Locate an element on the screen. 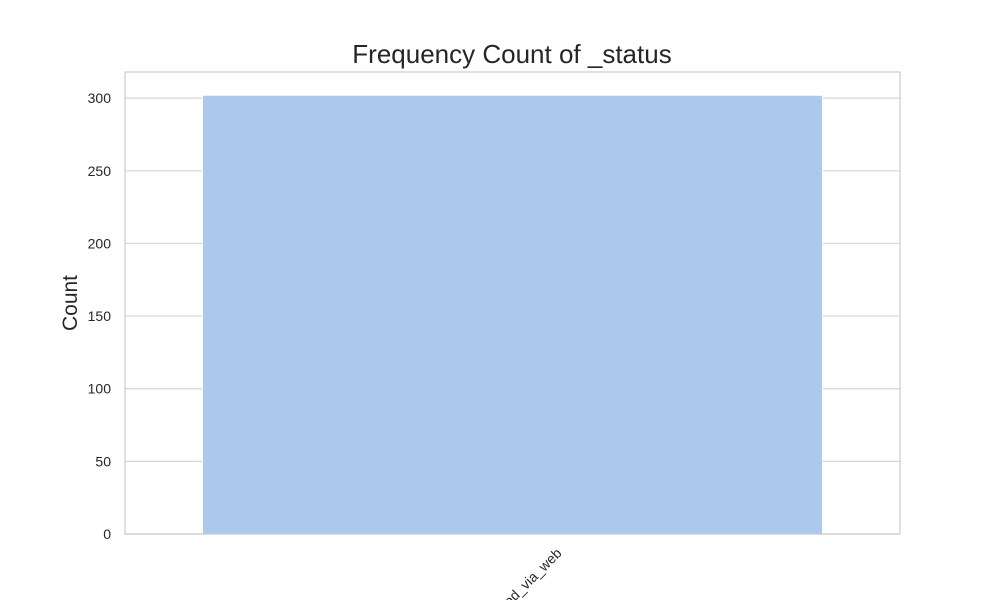  y-tick-label: 150 is located at coordinates (100, 316).